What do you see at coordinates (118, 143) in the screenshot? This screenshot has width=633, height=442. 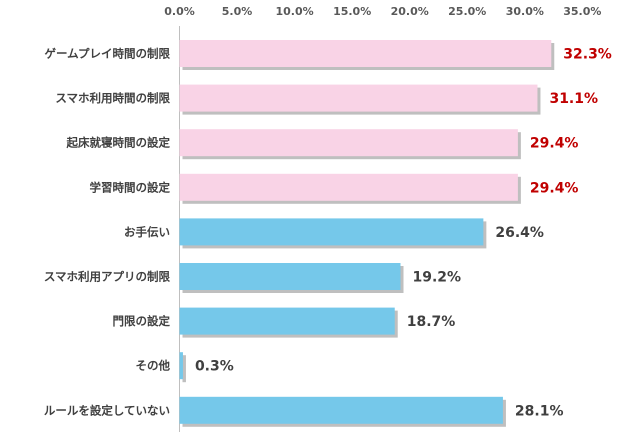 I see `category-label: 起床就寝時間の設定` at bounding box center [118, 143].